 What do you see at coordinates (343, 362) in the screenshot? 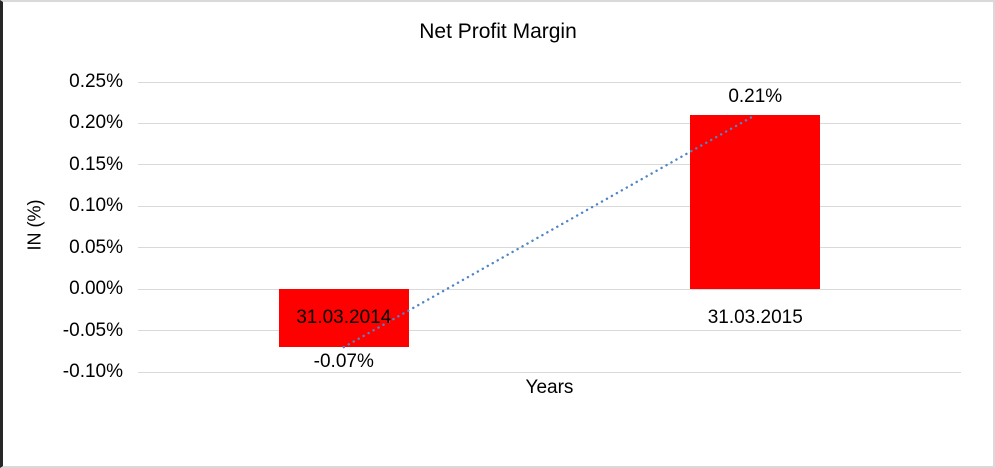
I see `data-label: -0.07%` at bounding box center [343, 362].